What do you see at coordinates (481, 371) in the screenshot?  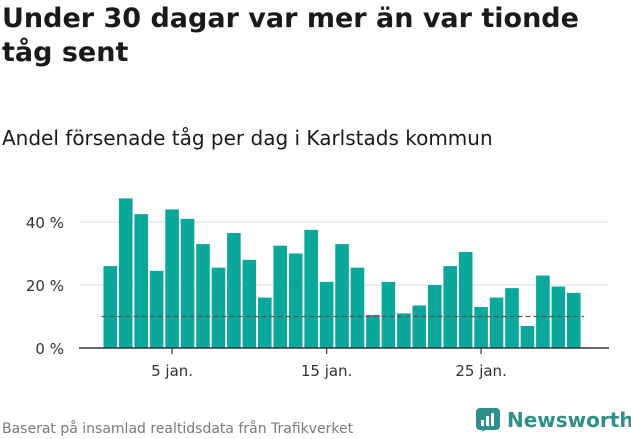 I see `x-tick-label: 25 jan.` at bounding box center [481, 371].